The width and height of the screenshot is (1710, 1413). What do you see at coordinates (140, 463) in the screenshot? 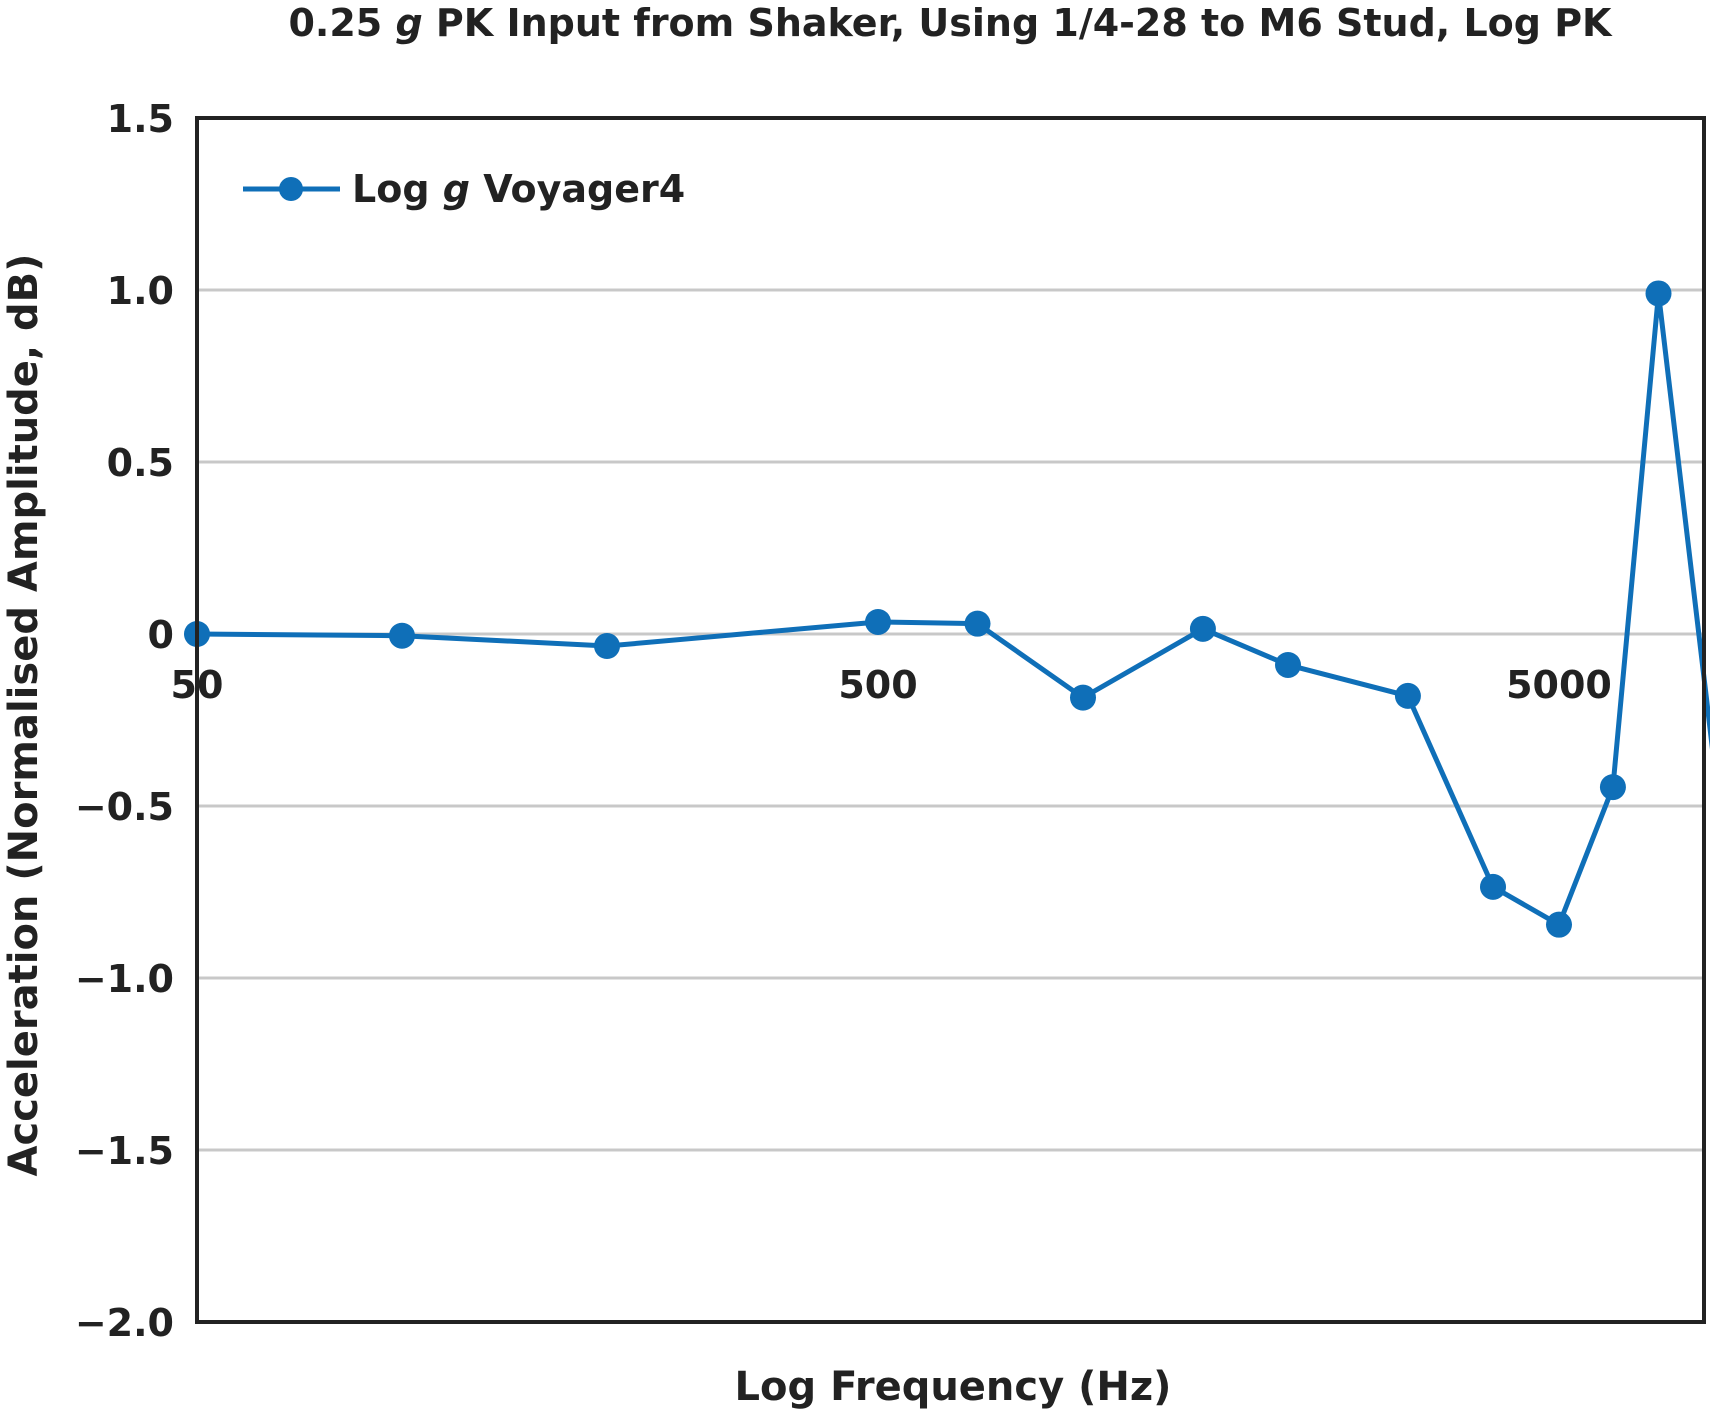
I see `y-tick-label: 0.5` at bounding box center [140, 463].